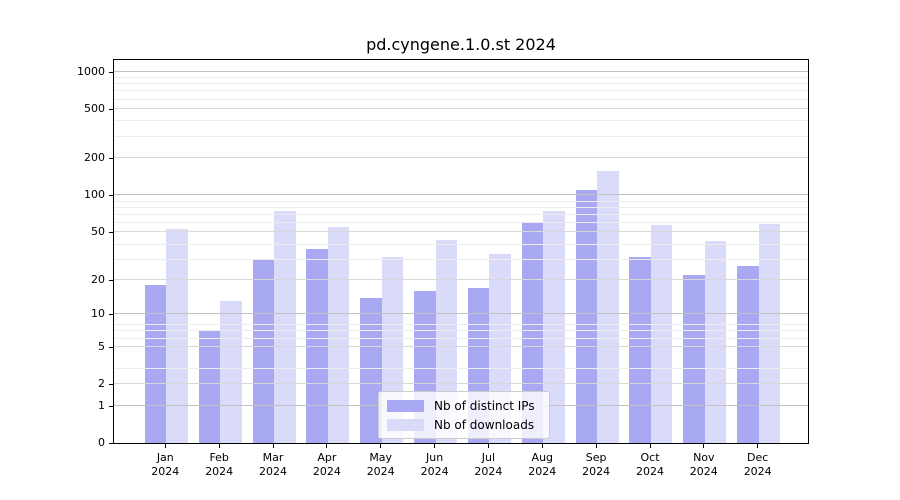  Describe the element at coordinates (338, 334) in the screenshot. I see `bar-downloads-apr` at that location.